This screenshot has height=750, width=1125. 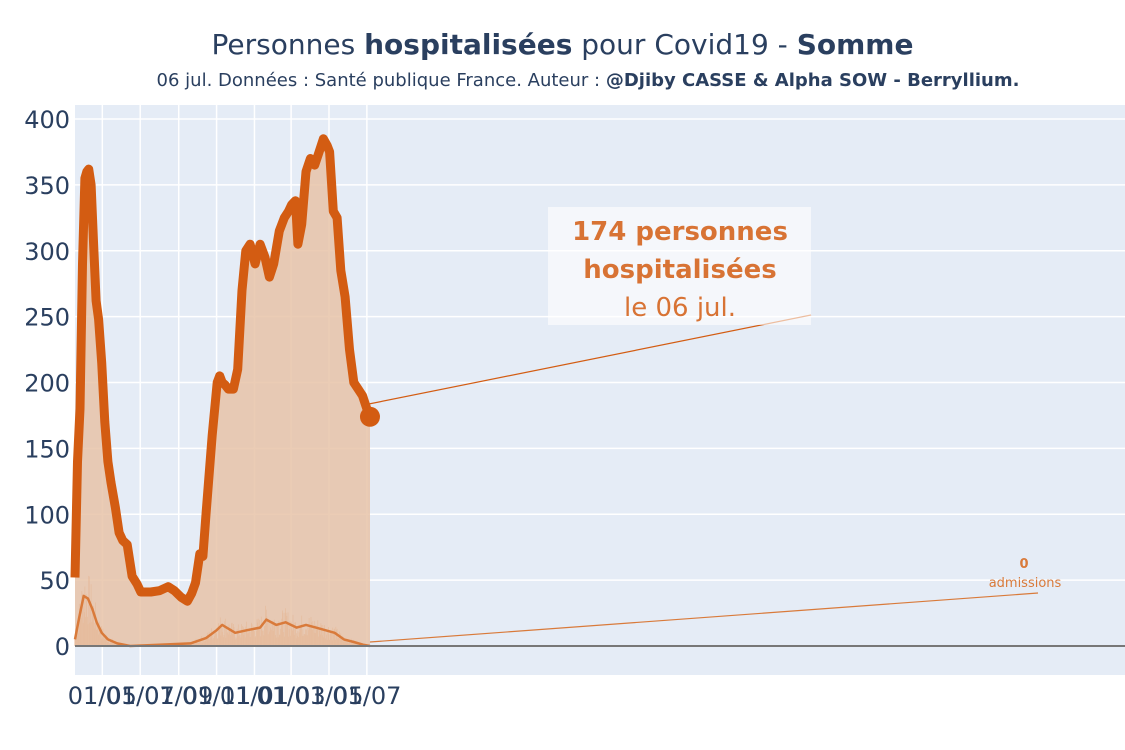 I want to click on admissions-annotation-label: admissions, so click(x=1025, y=583).